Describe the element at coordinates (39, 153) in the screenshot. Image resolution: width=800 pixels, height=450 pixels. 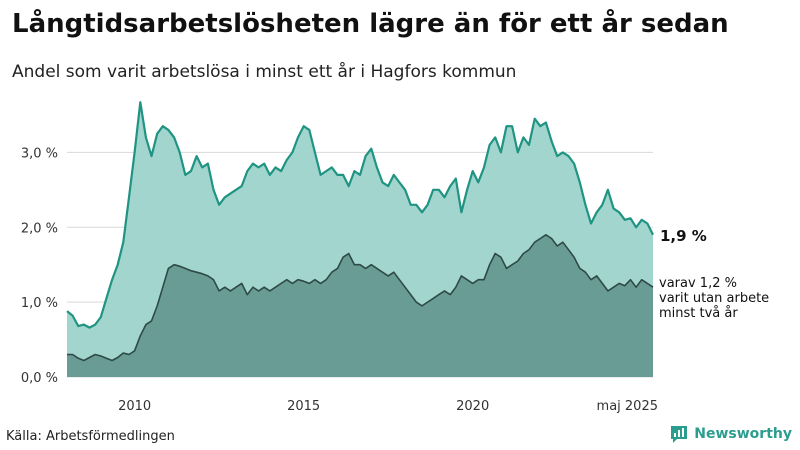
I see `y-tick-label: 3,0 %` at that location.